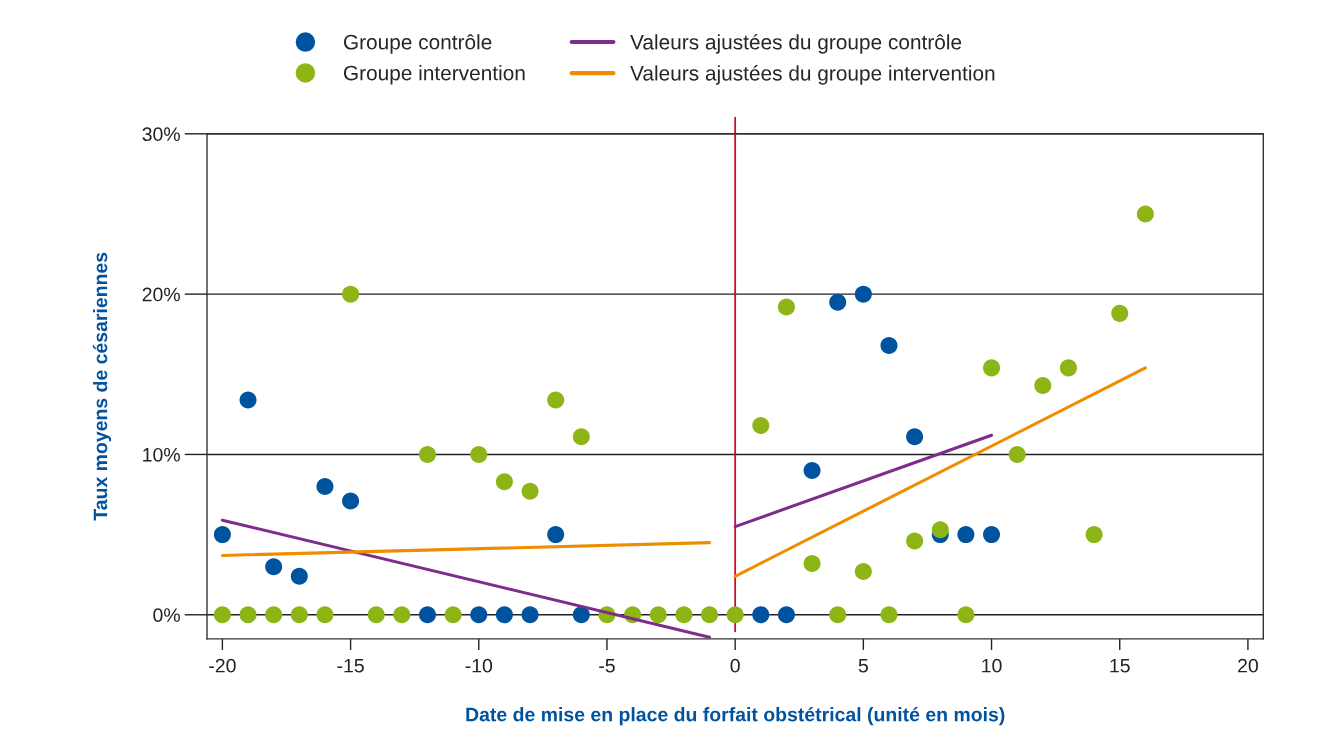 The width and height of the screenshot is (1327, 756). I want to click on y-tick-label: 20%, so click(161, 294).